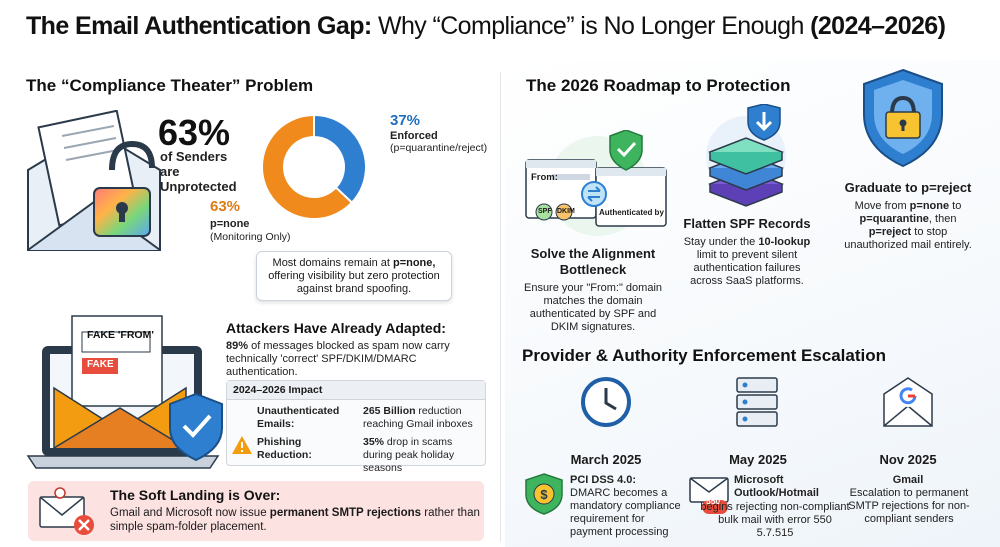  I want to click on none-sublabel: (Monitoring Only), so click(250, 237).